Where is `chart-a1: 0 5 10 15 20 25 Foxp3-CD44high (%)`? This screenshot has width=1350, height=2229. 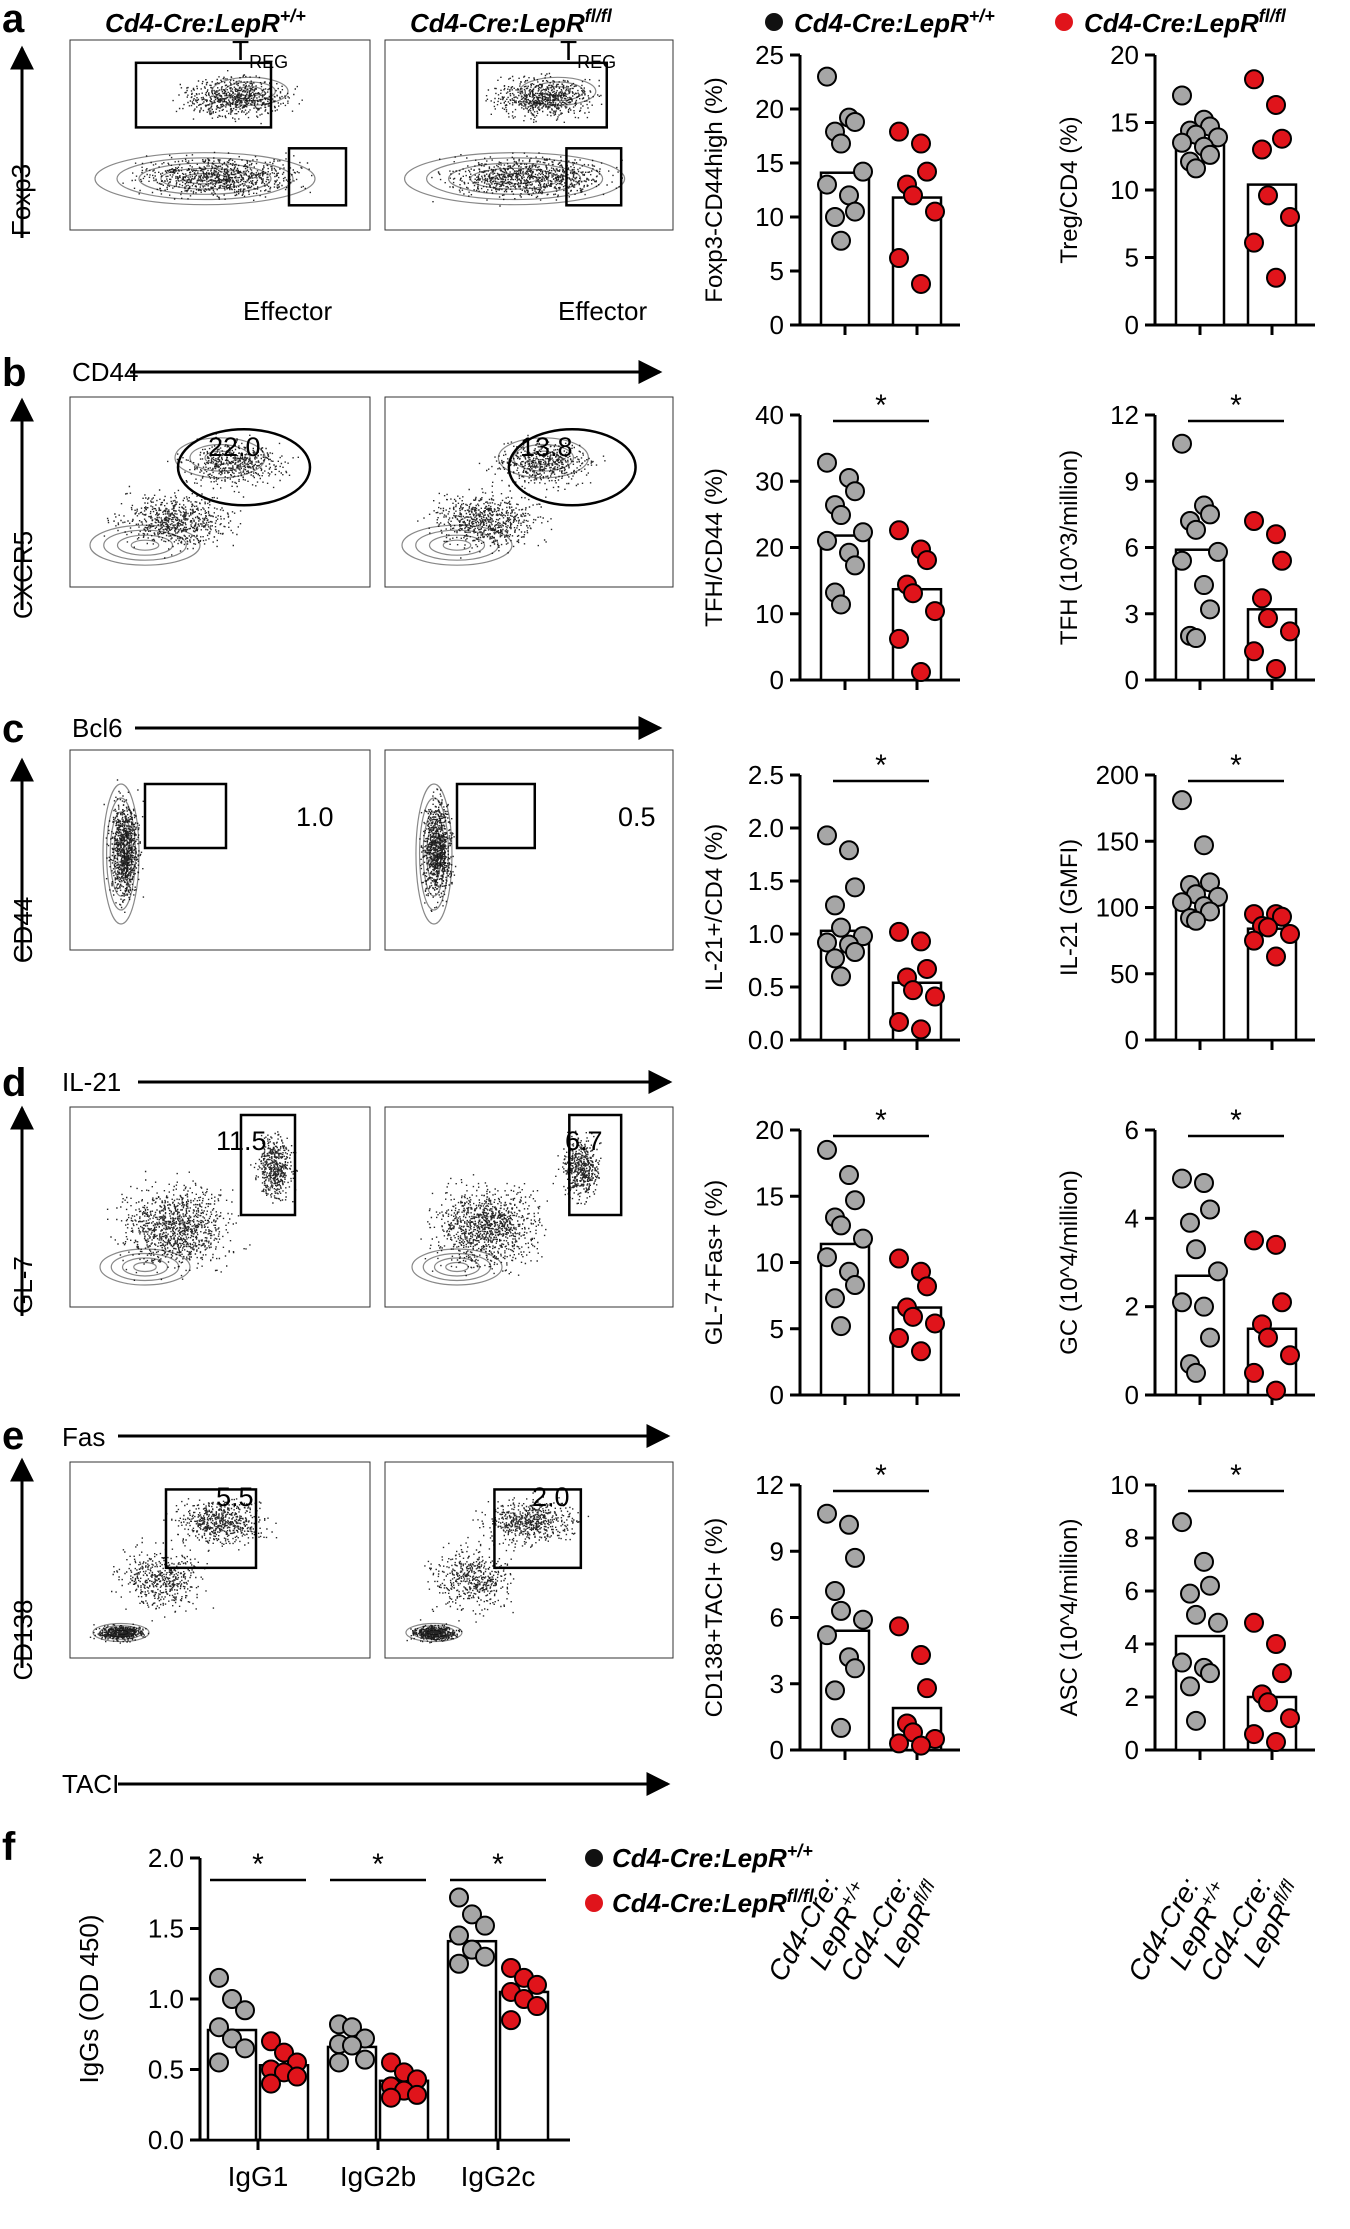
chart-a1: 0 5 10 15 20 25 Foxp3-CD44high (%) is located at coordinates (830, 190).